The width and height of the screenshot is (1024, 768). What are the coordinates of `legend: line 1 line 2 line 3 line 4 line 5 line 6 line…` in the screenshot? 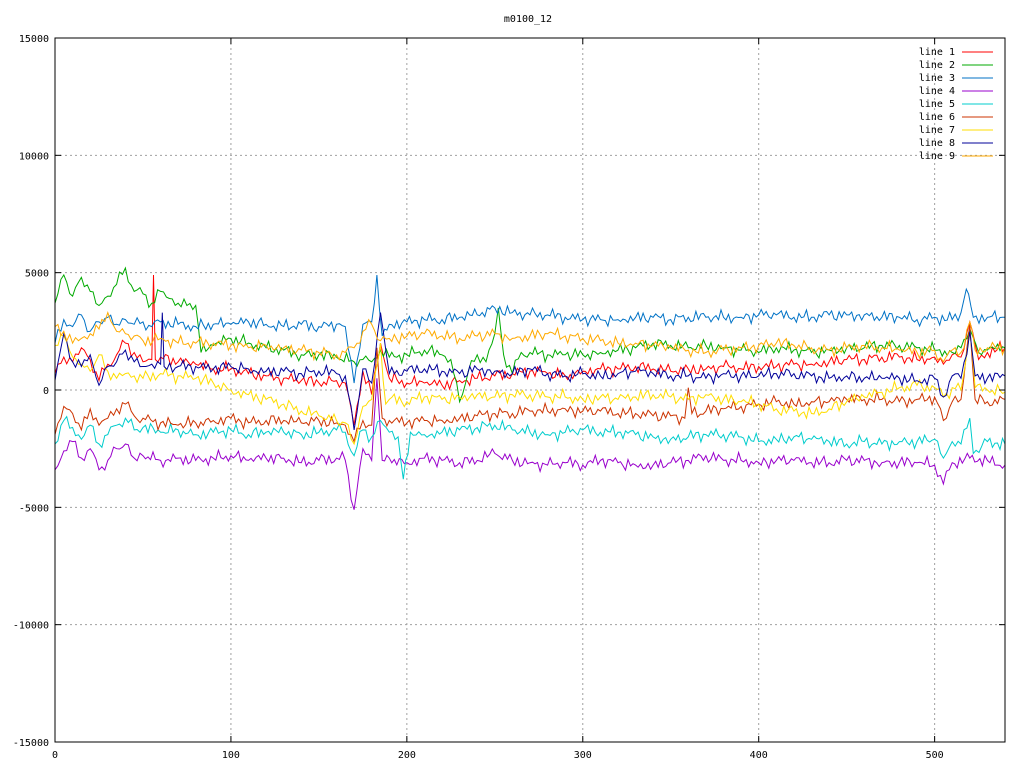 It's located at (956, 104).